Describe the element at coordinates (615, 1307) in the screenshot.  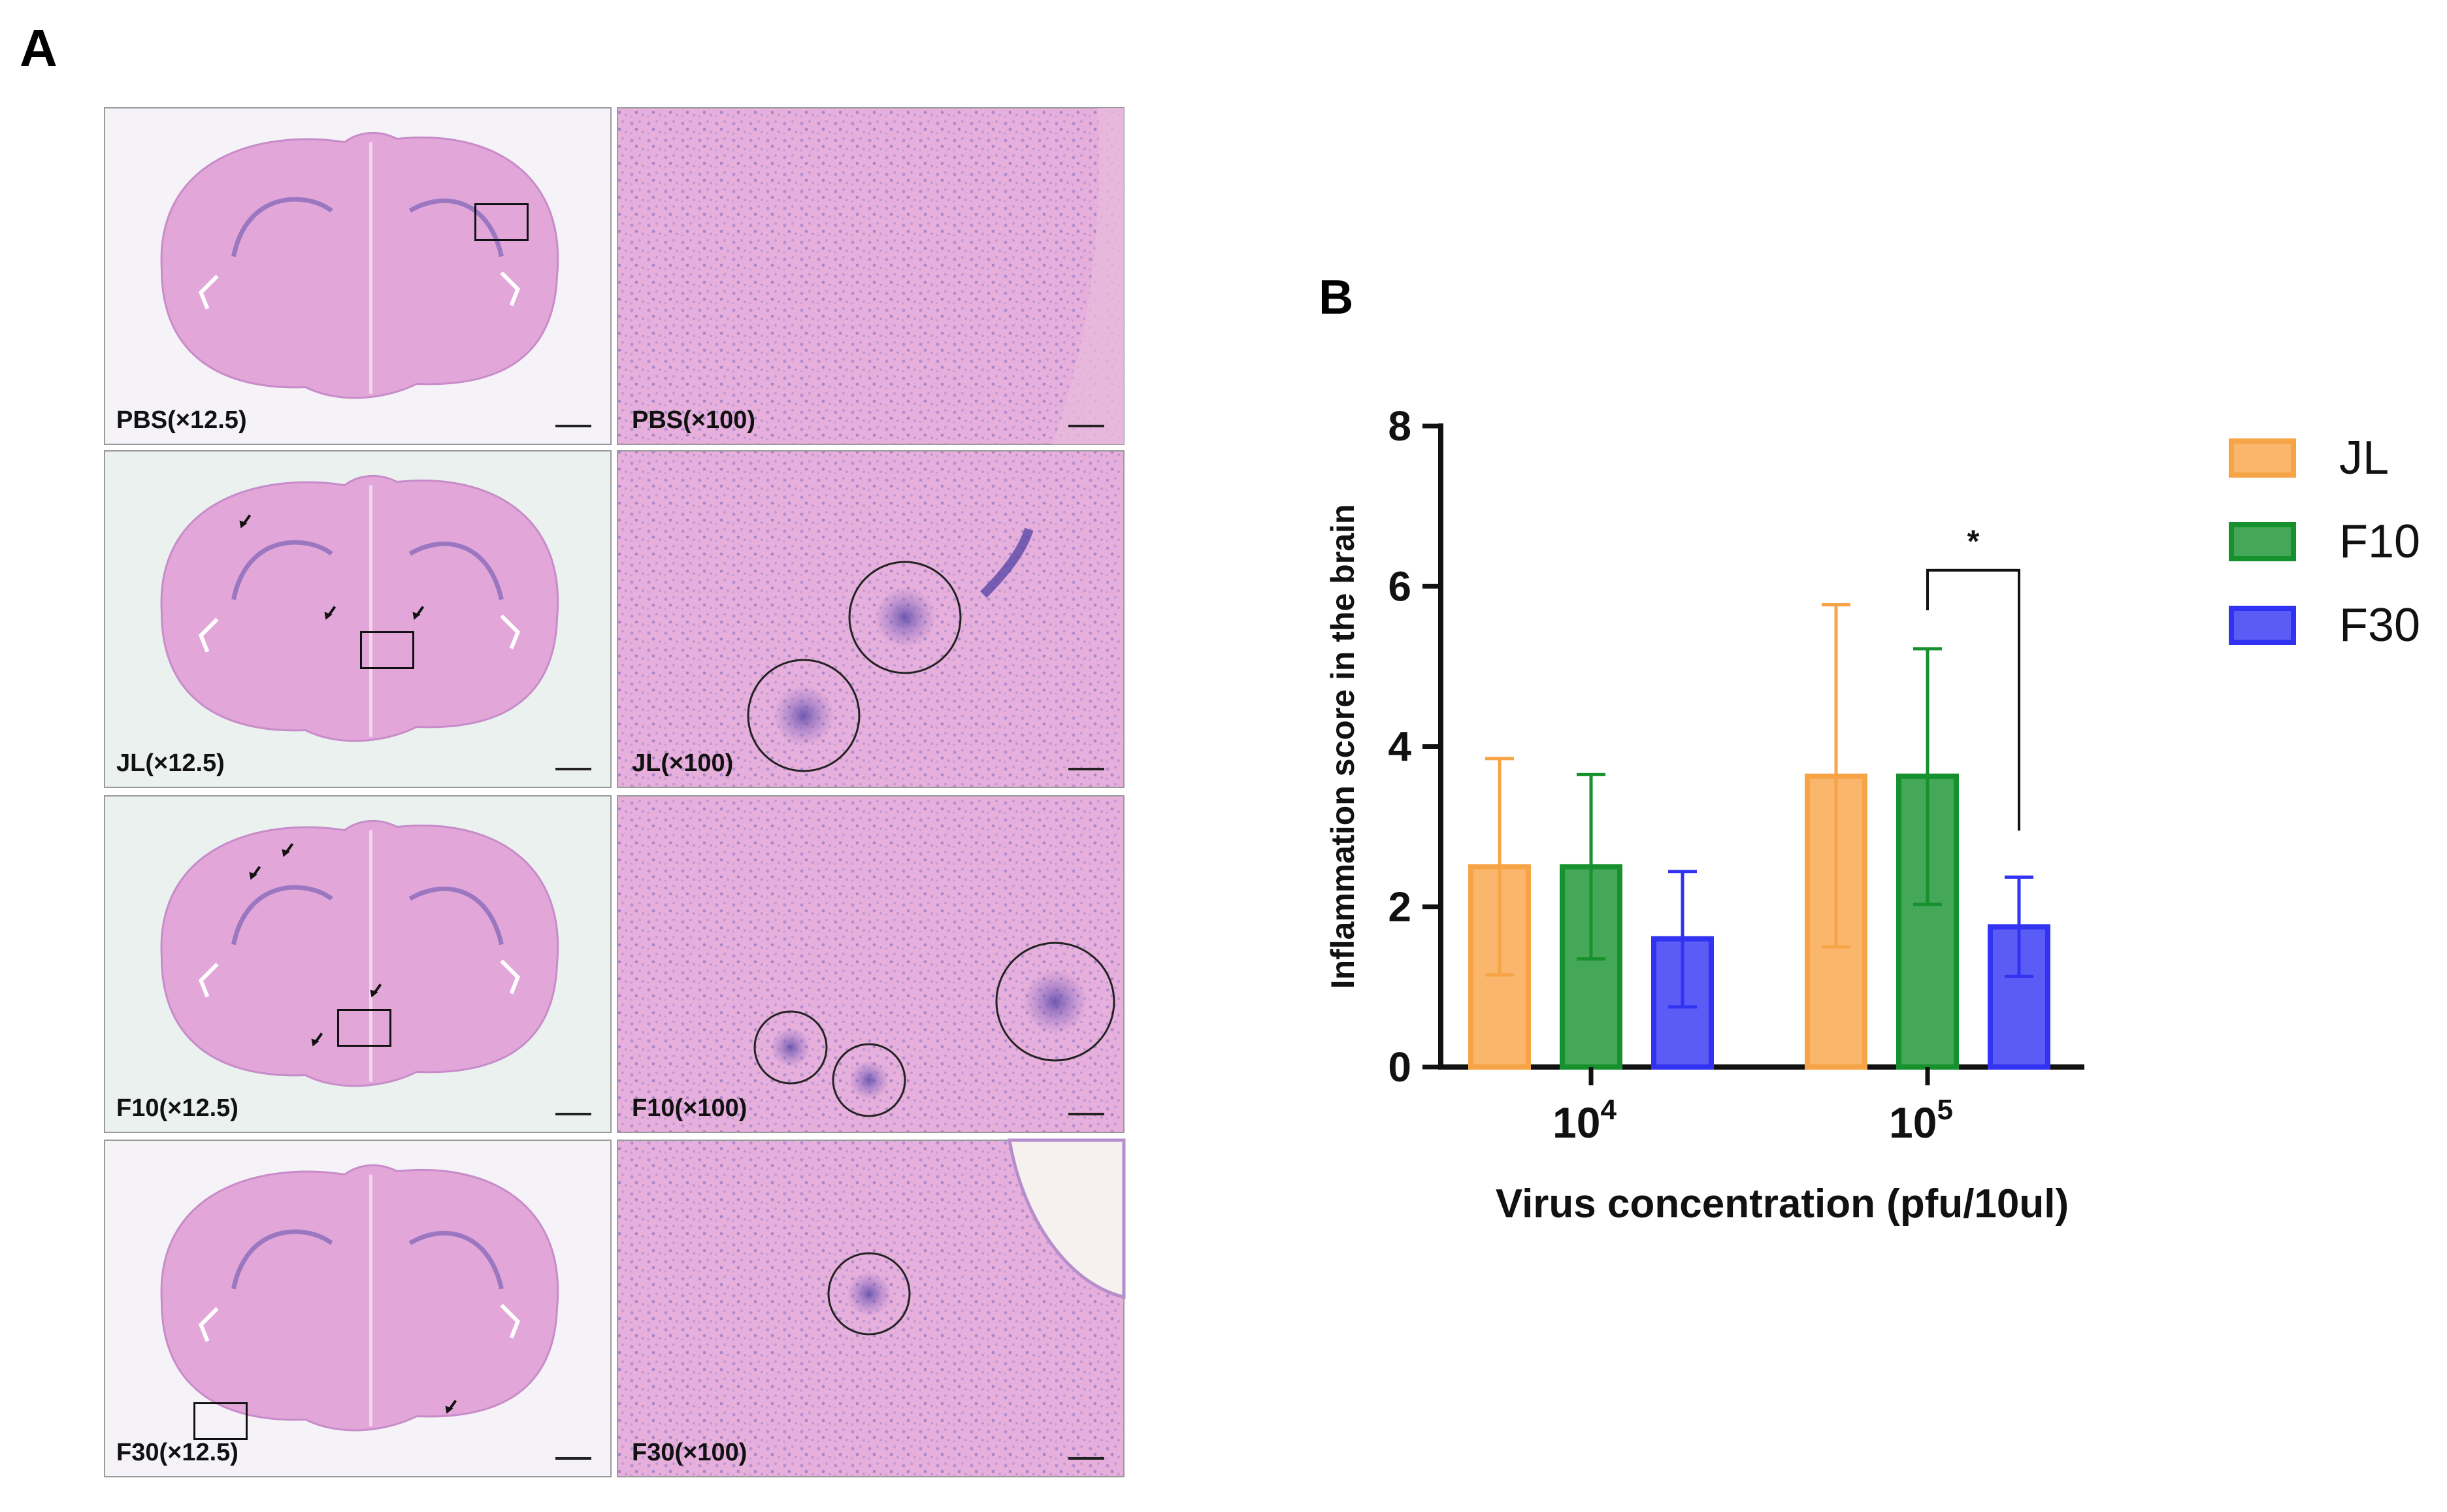
I see `histology-row-f30` at that location.